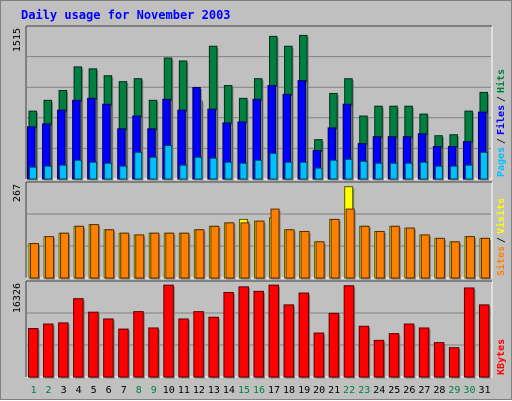 The image size is (512, 401). What do you see at coordinates (501, 261) in the screenshot?
I see `legend-sites: Sites` at bounding box center [501, 261].